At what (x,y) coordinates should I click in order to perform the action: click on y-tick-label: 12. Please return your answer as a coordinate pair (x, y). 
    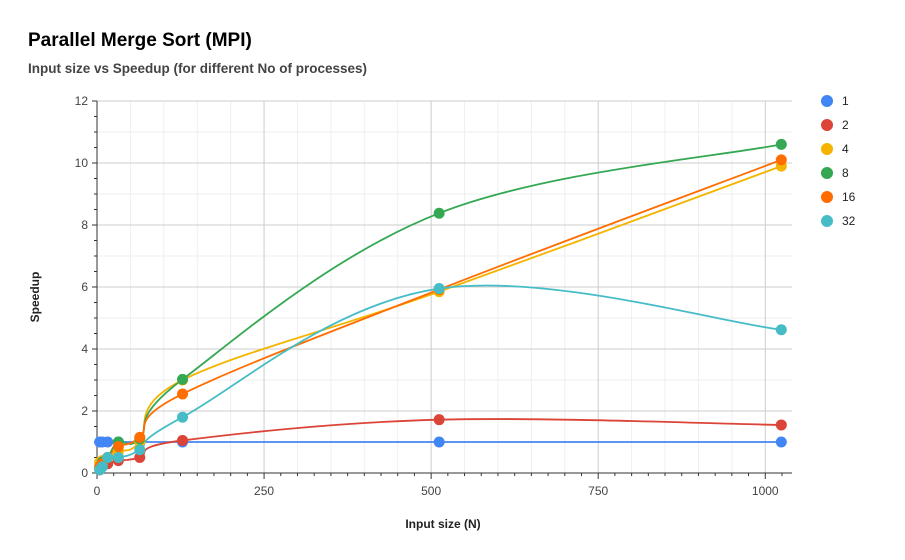
    Looking at the image, I should click on (82, 101).